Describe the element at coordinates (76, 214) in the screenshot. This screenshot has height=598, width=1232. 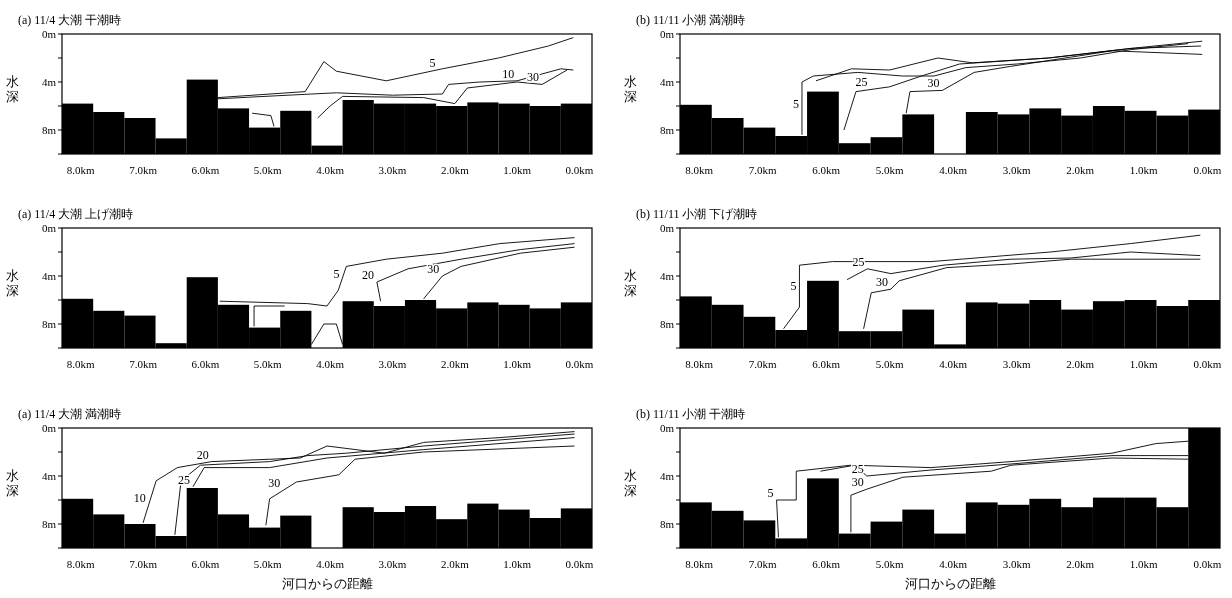
I see `chart-title: (a) 11/4 大潮 上げ潮時` at that location.